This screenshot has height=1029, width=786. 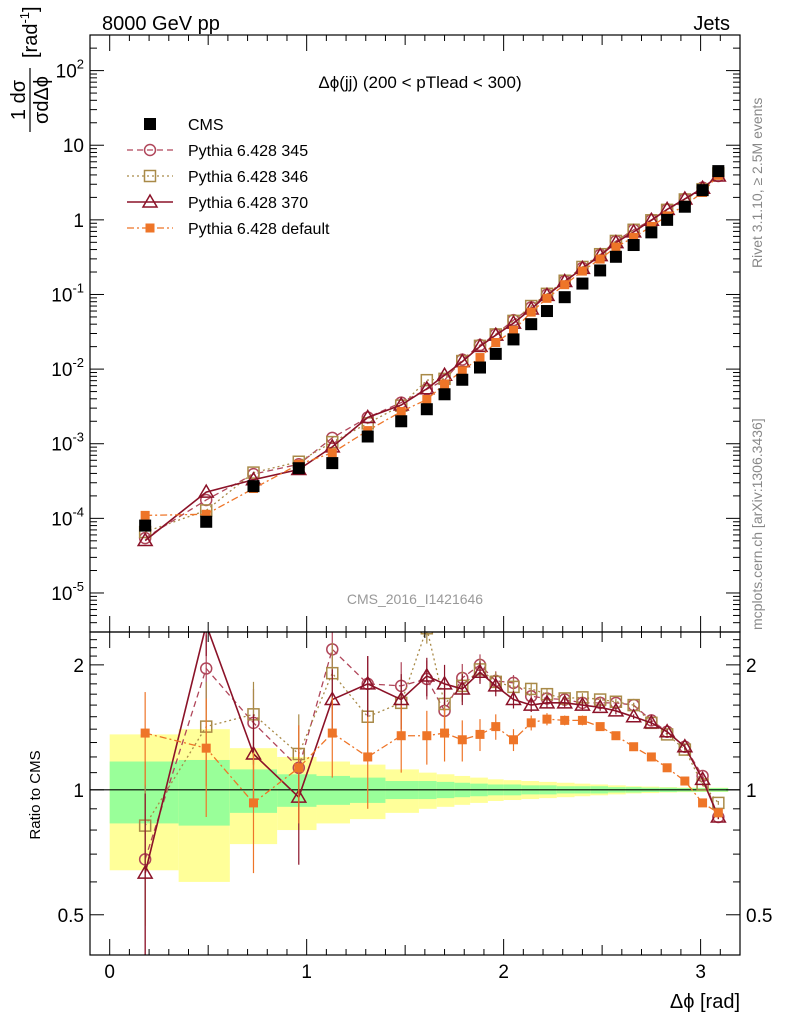 I want to click on legend-label: Pythia 6.428 default, so click(x=259, y=229).